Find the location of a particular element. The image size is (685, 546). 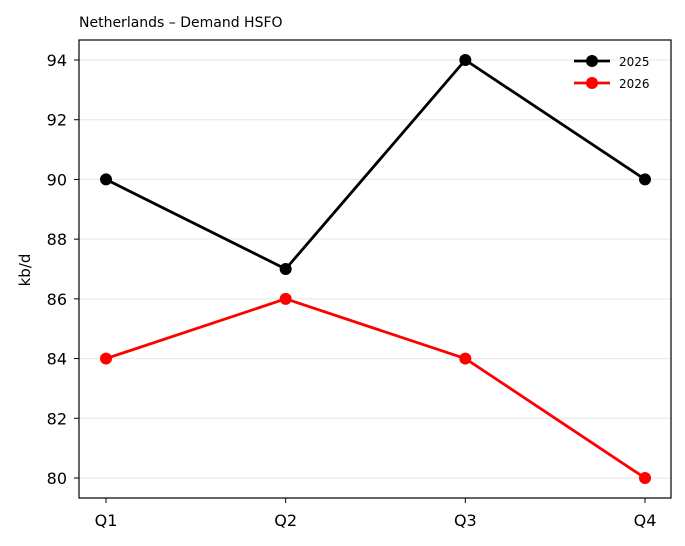

y-tick-label: 90 is located at coordinates (57, 179).